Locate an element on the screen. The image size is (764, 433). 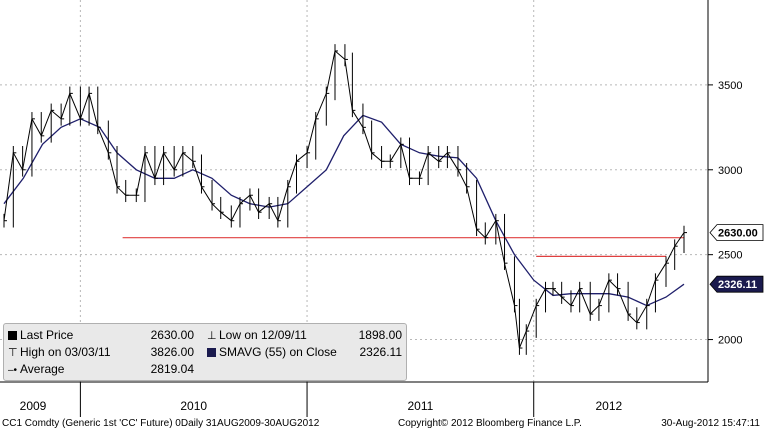
navy-square-icon is located at coordinates (211, 352).